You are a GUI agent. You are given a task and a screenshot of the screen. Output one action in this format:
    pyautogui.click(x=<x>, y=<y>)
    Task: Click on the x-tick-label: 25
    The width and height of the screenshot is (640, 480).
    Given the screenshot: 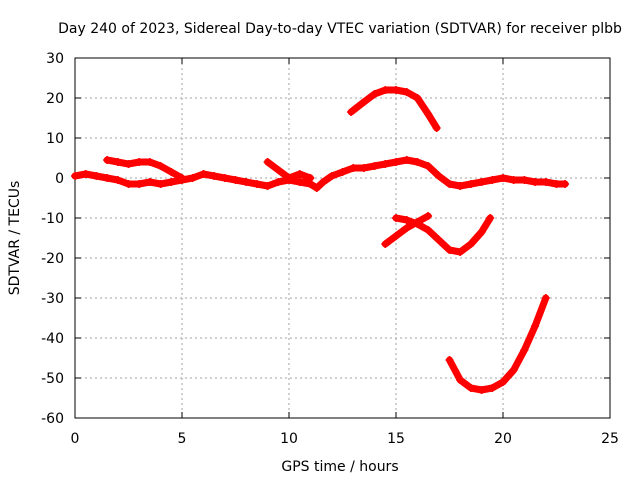 What is the action you would take?
    pyautogui.click(x=610, y=439)
    